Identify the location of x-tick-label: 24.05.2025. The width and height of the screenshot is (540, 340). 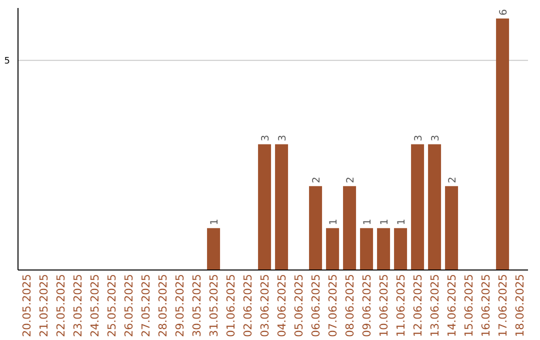
(95, 305).